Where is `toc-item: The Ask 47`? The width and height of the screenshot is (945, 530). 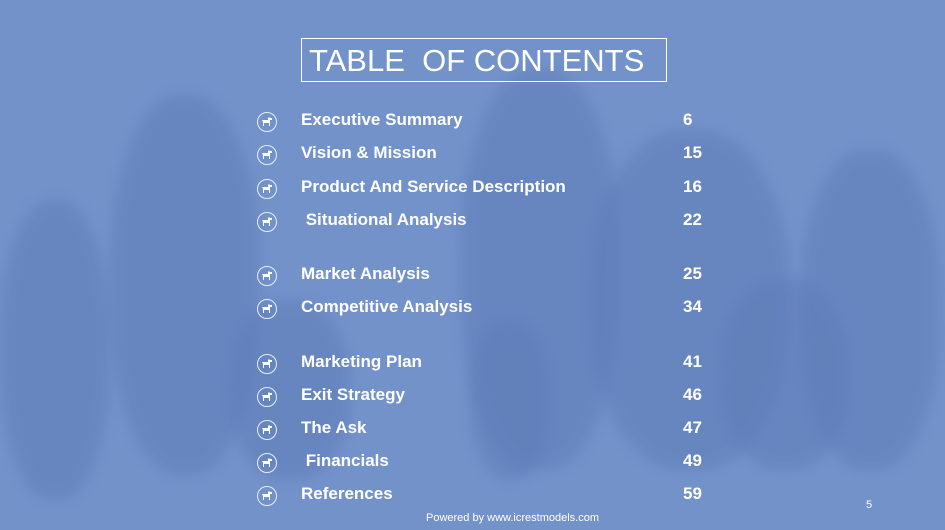 toc-item: The Ask 47 is located at coordinates (487, 435).